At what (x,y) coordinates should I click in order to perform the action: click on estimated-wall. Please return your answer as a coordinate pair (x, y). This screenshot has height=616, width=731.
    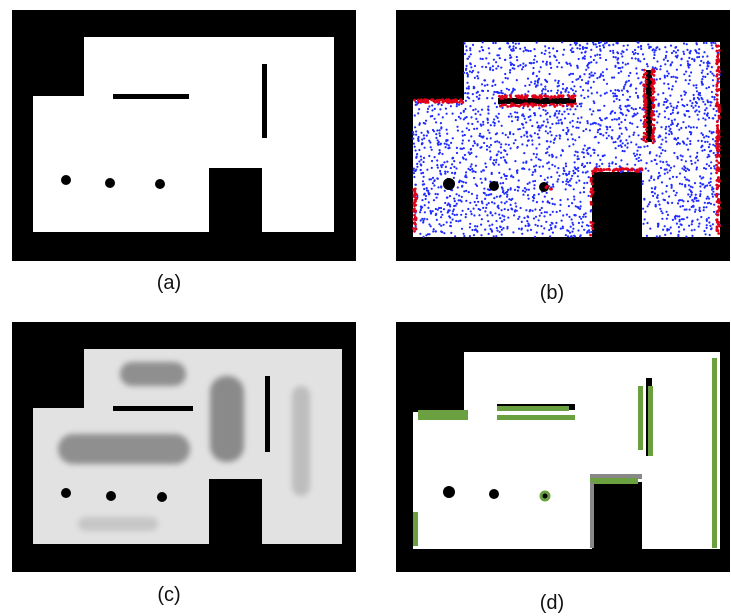
    Looking at the image, I should click on (614, 481).